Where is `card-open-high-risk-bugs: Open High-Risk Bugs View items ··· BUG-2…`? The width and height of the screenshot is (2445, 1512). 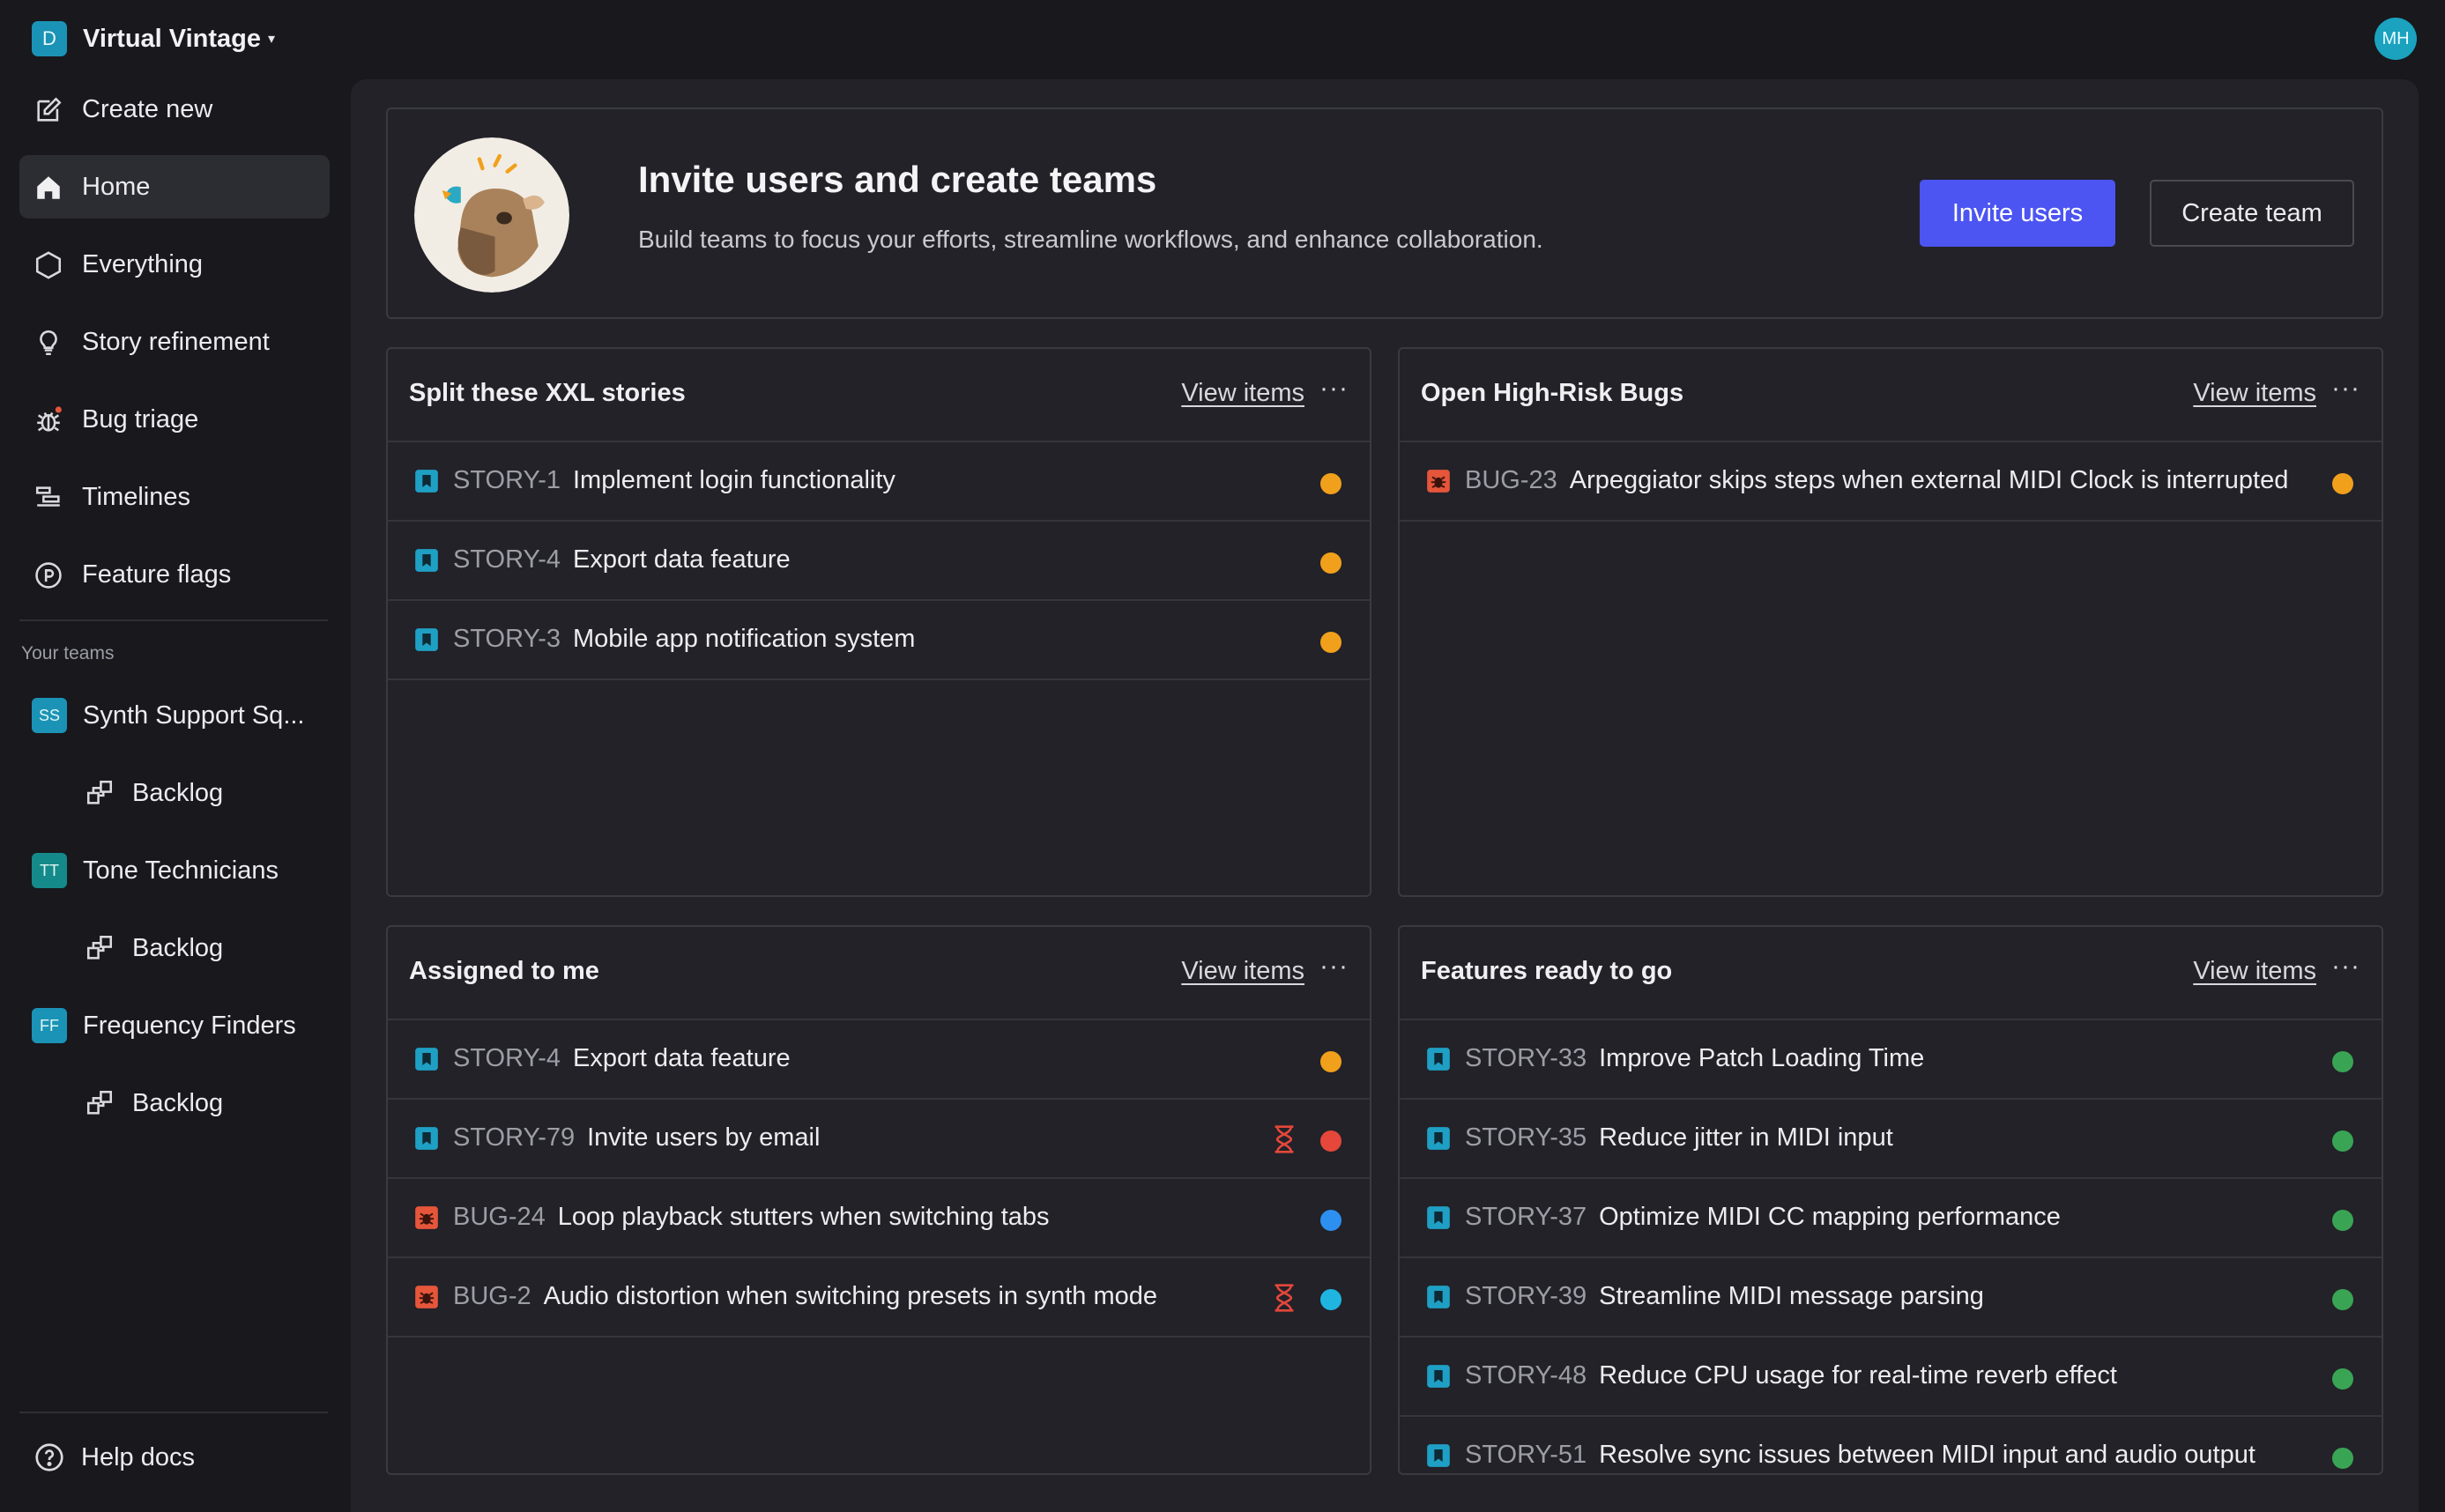 card-open-high-risk-bugs: Open High-Risk Bugs View items ··· BUG-2… is located at coordinates (1891, 622).